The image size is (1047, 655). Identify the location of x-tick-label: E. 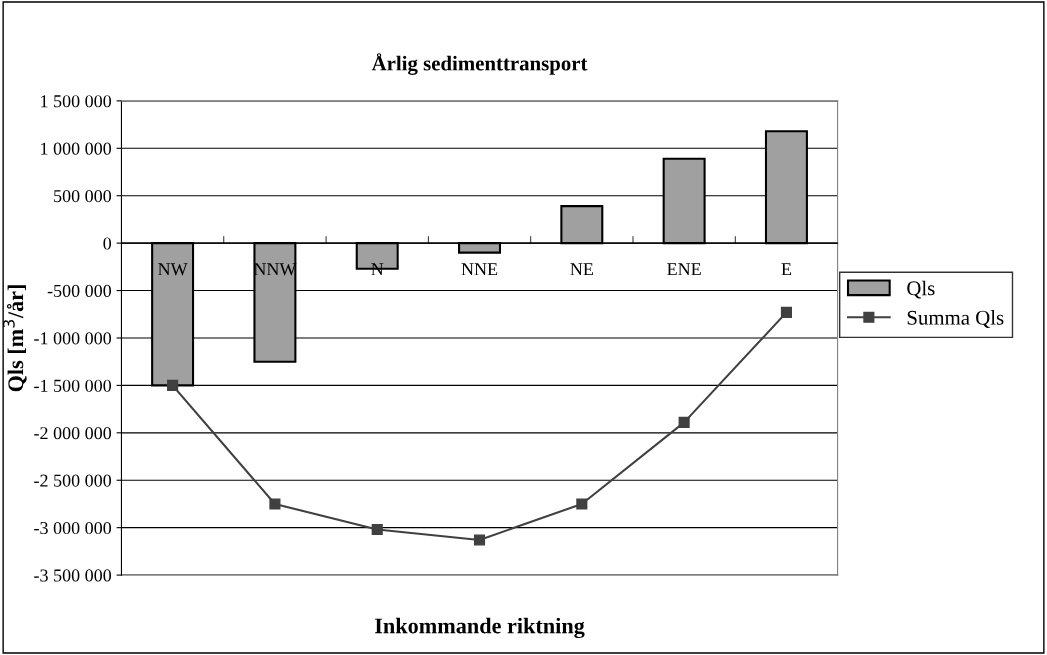
(786, 269).